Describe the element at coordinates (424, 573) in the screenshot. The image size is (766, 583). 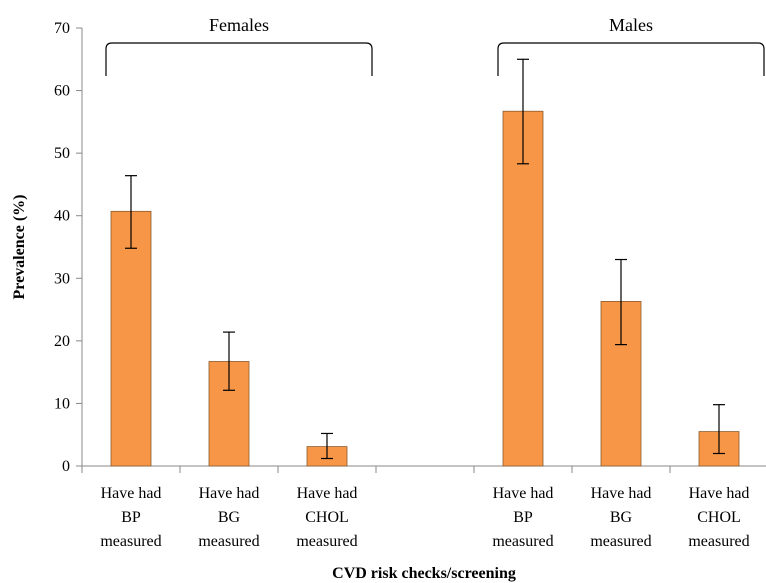
I see `x-axis-title: CVD risk checks/screening` at that location.